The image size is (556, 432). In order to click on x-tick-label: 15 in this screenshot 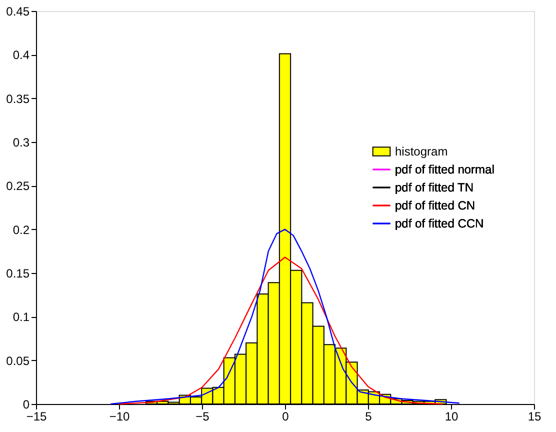, I will do `click(535, 417)`.